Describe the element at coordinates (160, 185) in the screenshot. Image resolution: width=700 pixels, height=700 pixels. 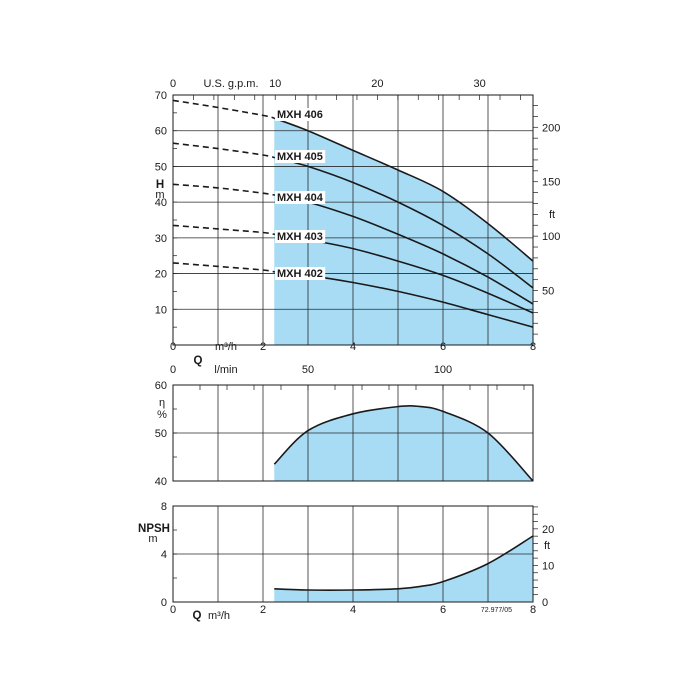
I see `y-axis-title: H` at that location.